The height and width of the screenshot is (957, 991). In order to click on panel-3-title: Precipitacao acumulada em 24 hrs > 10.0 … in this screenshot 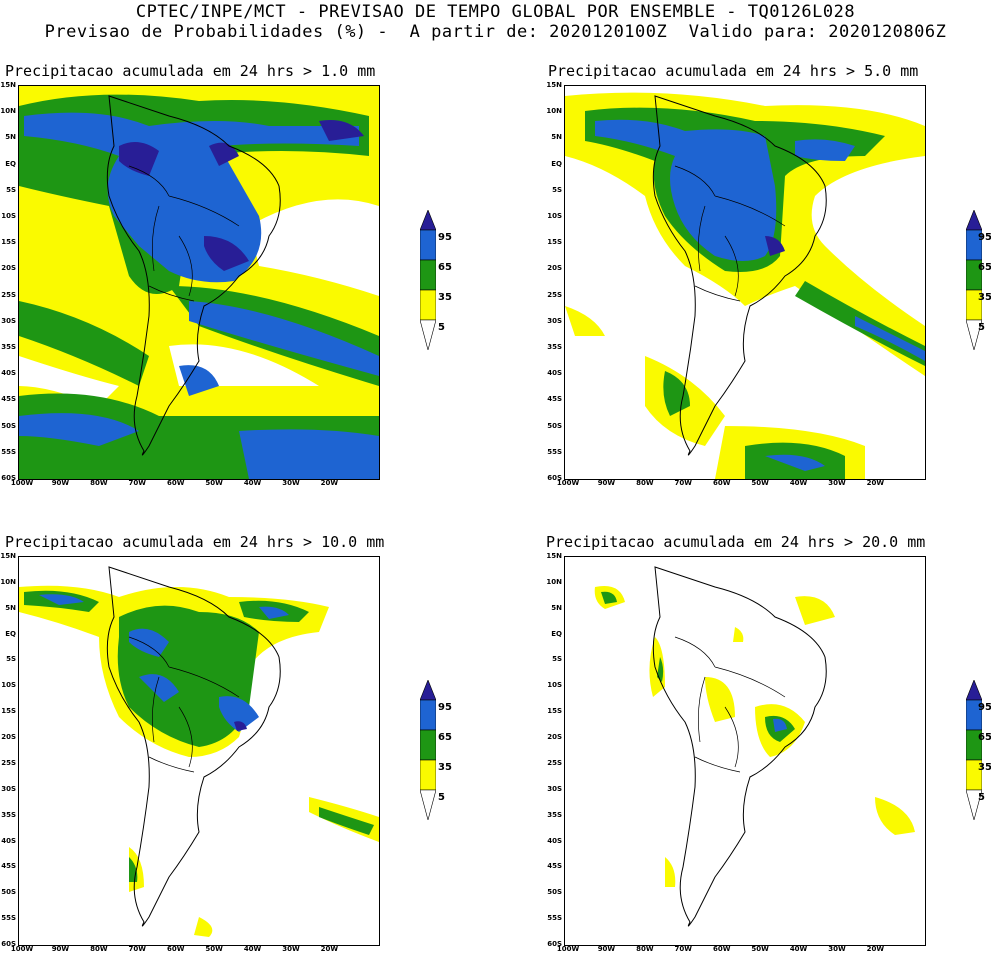, I will do `click(195, 542)`.